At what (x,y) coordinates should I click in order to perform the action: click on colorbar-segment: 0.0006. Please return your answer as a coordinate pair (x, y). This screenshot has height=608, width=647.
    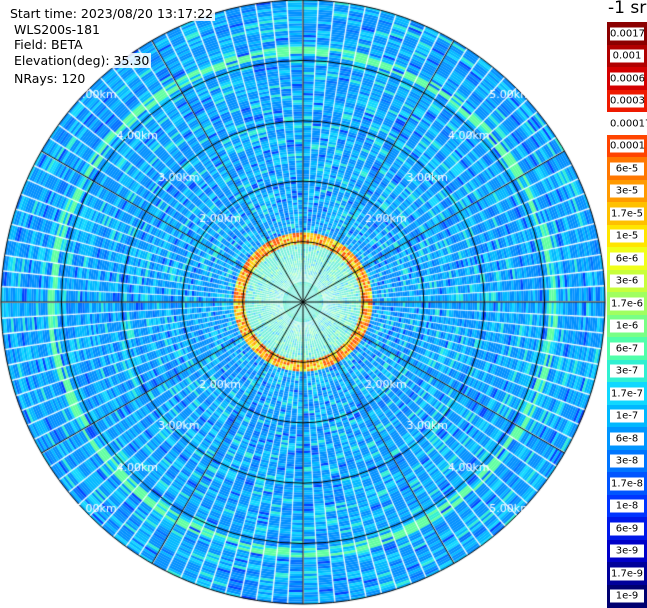
    Looking at the image, I should click on (627, 78).